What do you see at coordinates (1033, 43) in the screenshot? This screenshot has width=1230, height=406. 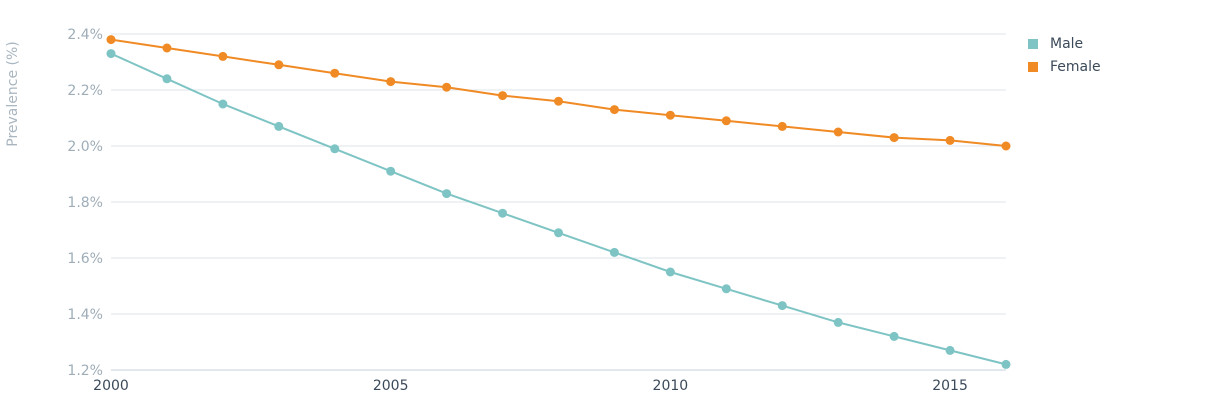 I see `legend-swatch-male` at bounding box center [1033, 43].